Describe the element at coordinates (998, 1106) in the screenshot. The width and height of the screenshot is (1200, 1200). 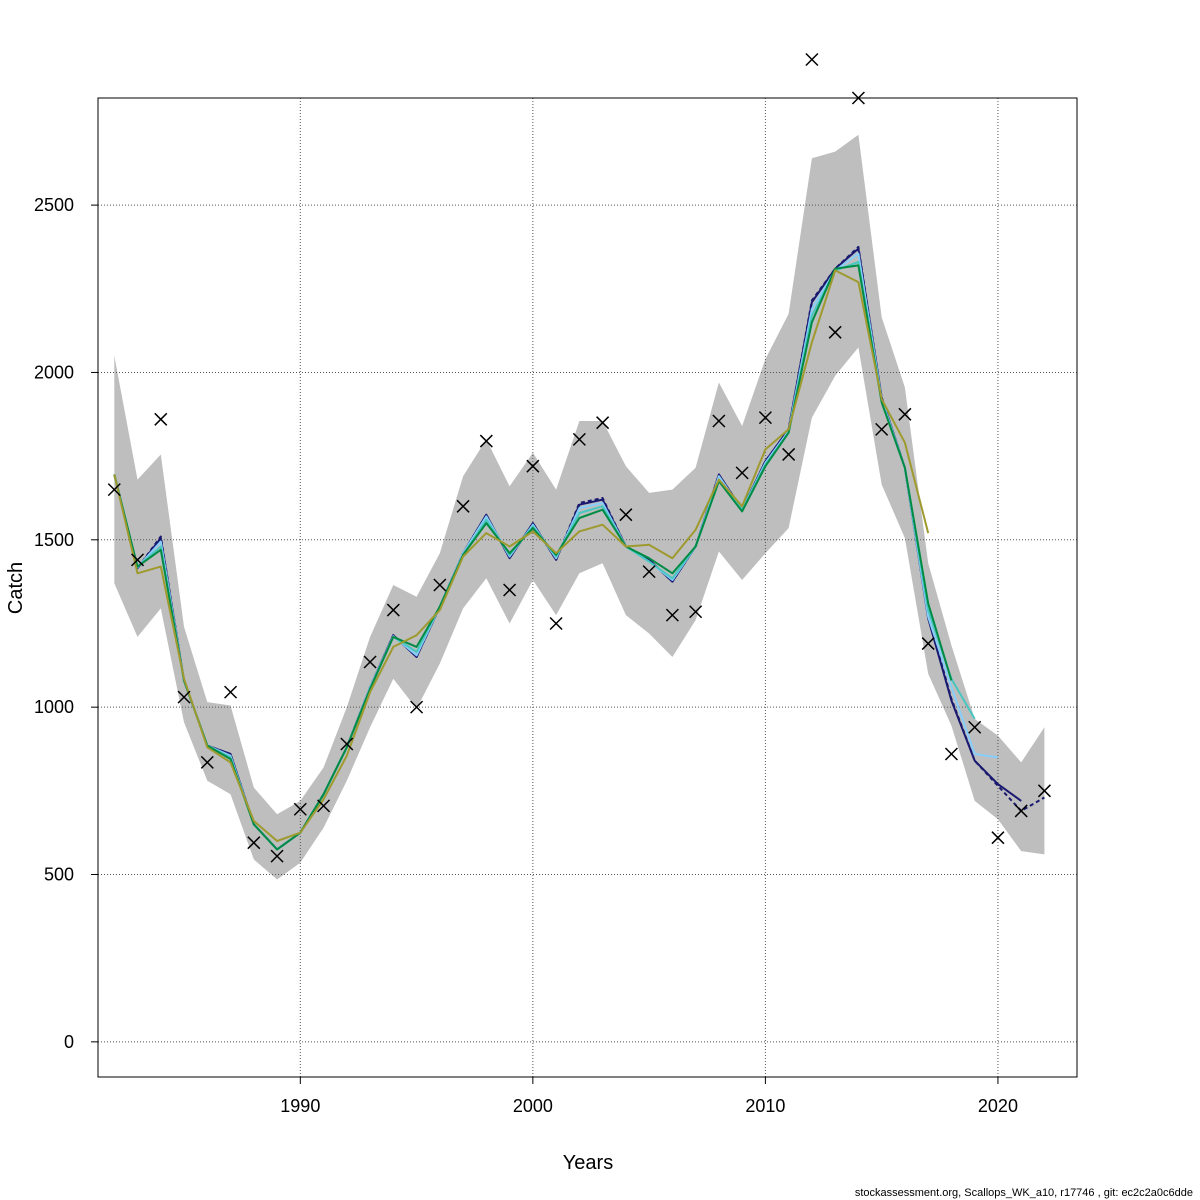
I see `x-tick-label: 2020` at that location.